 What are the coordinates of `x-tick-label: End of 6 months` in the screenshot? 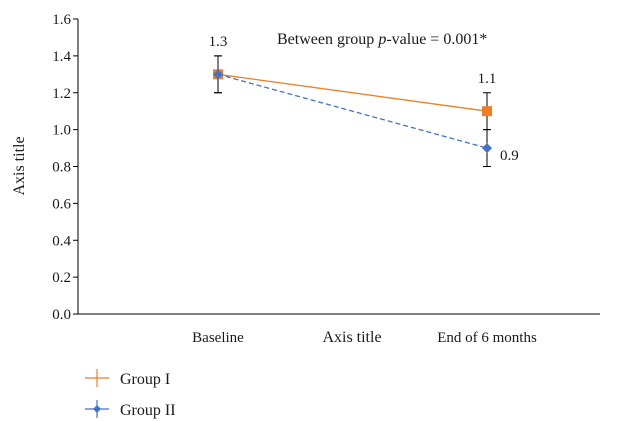 It's located at (487, 338).